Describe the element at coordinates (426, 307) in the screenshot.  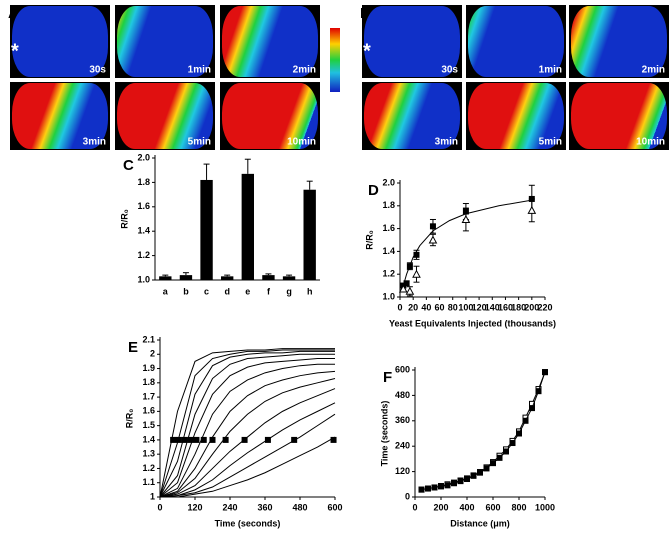
I see `x-tick-label: 40` at that location.